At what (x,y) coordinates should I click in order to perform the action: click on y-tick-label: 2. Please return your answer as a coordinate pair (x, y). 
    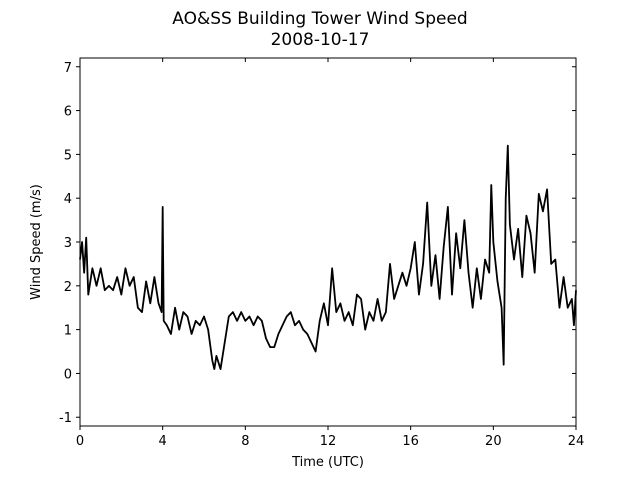
    Looking at the image, I should click on (68, 287).